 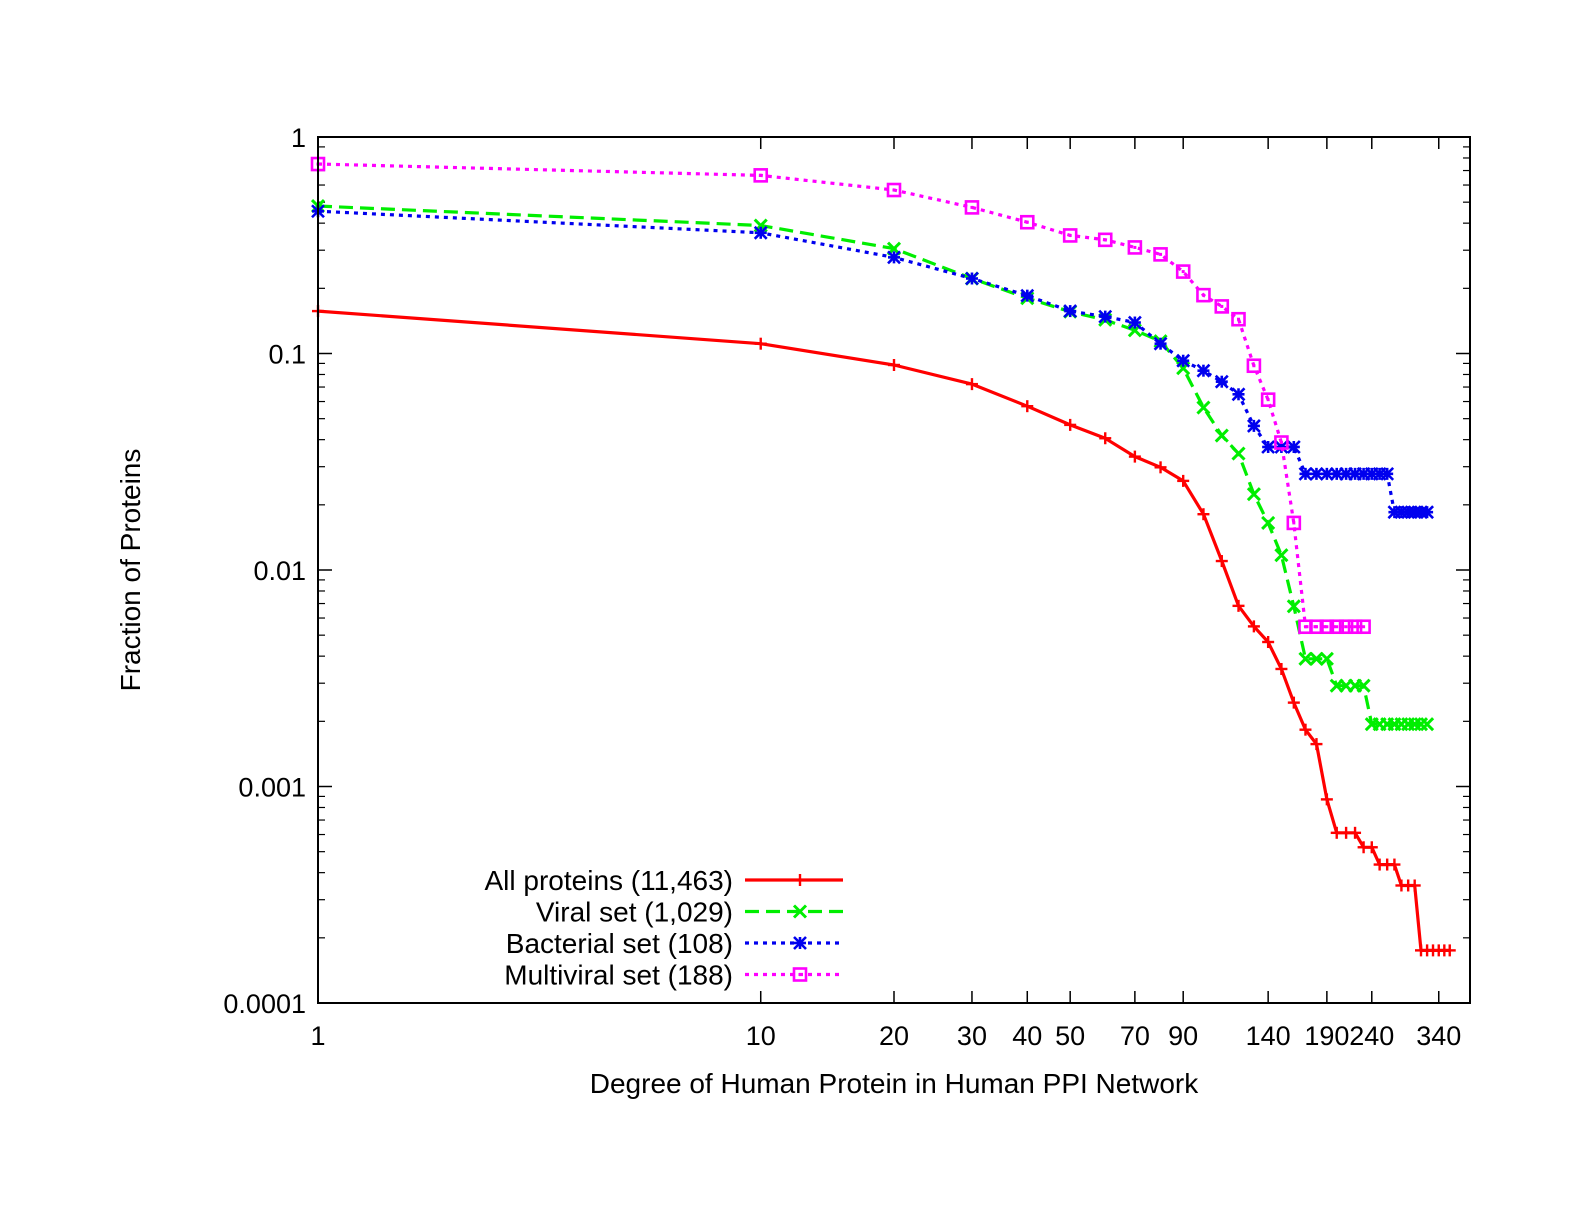 I want to click on x-tick-label: 1, so click(x=317, y=1036).